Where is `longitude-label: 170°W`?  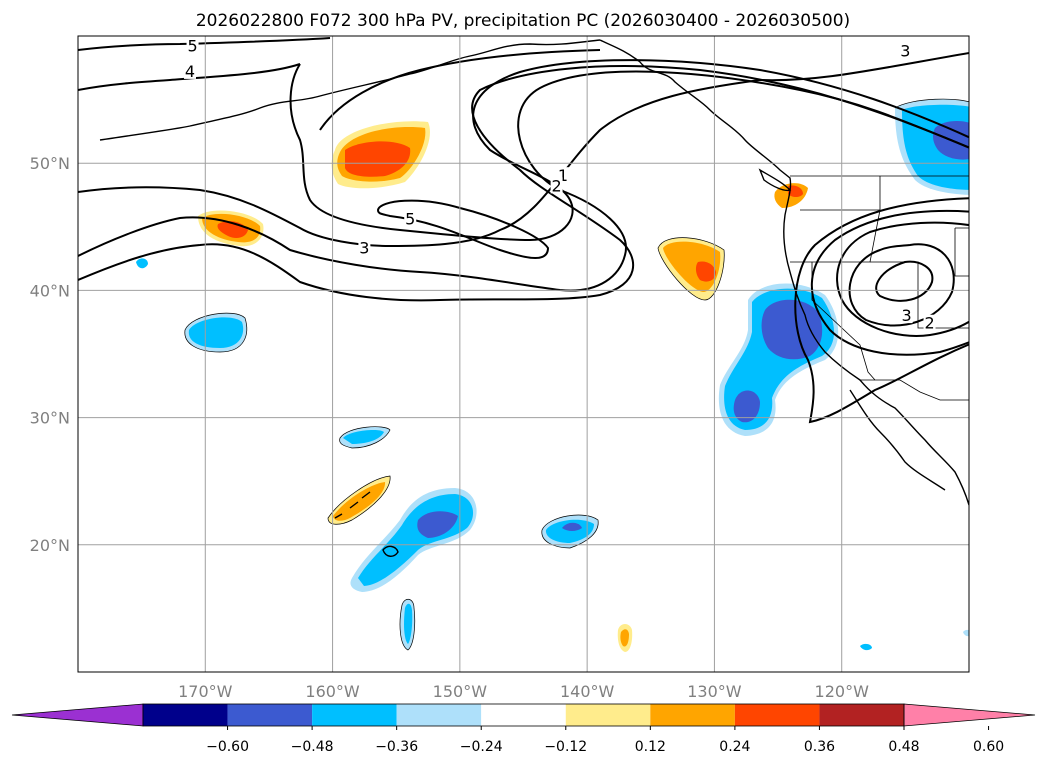 longitude-label: 170°W is located at coordinates (205, 691).